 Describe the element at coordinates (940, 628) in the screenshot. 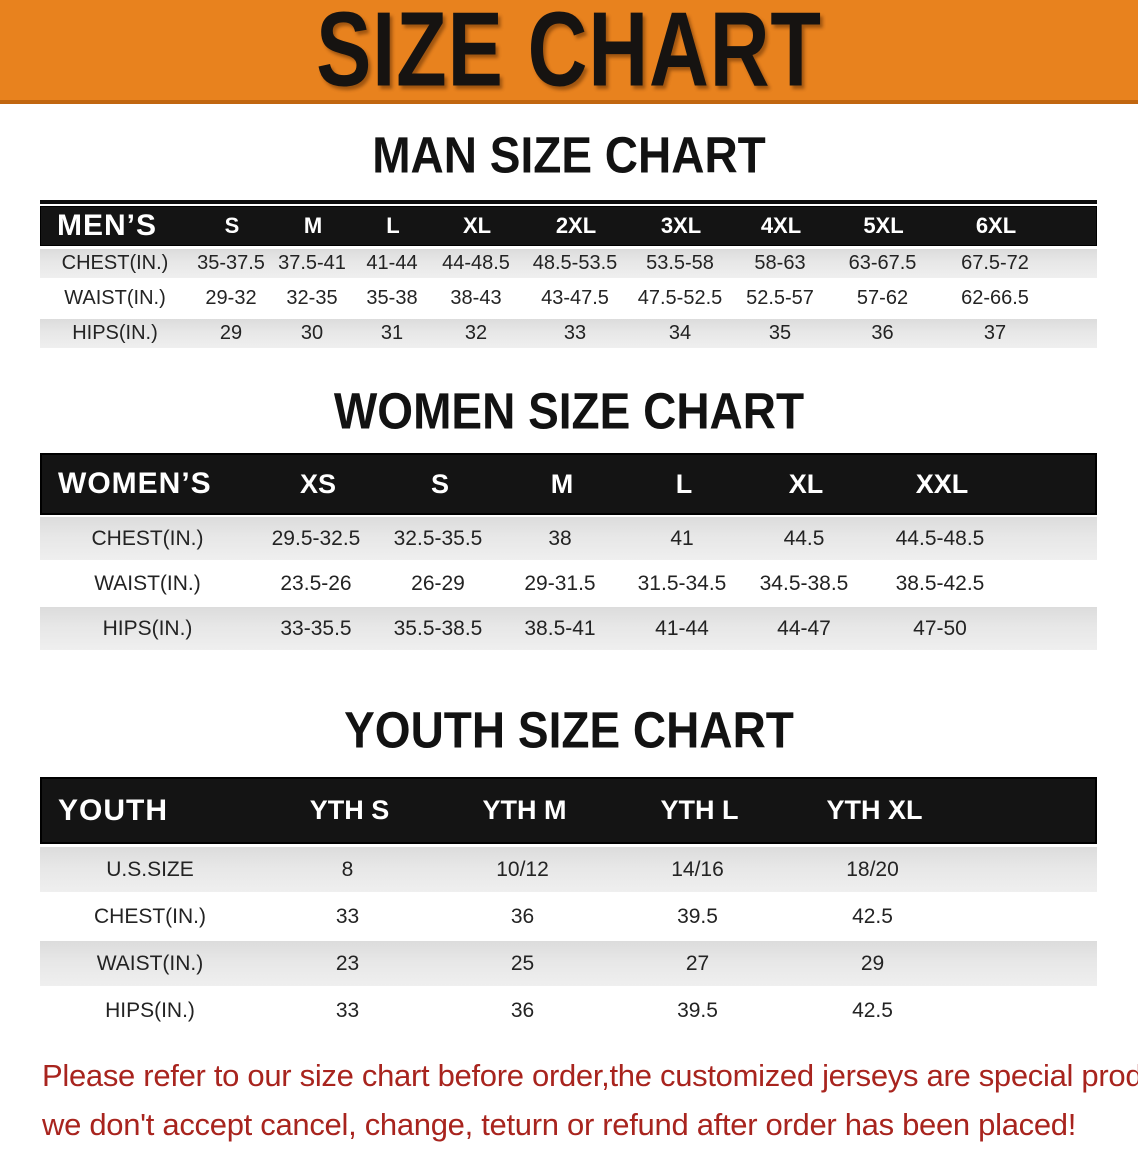

I see `size-cell: 47-50` at that location.